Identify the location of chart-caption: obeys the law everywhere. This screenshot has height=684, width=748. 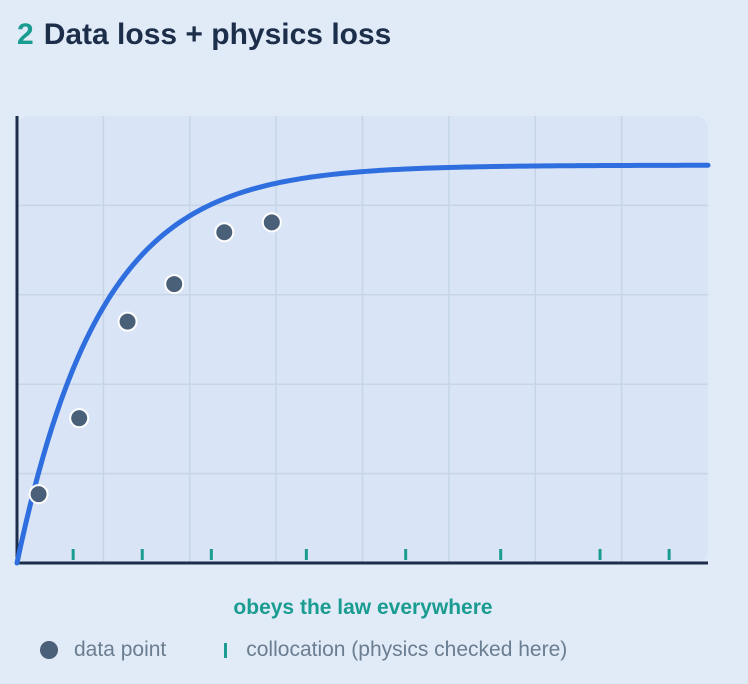
(363, 607).